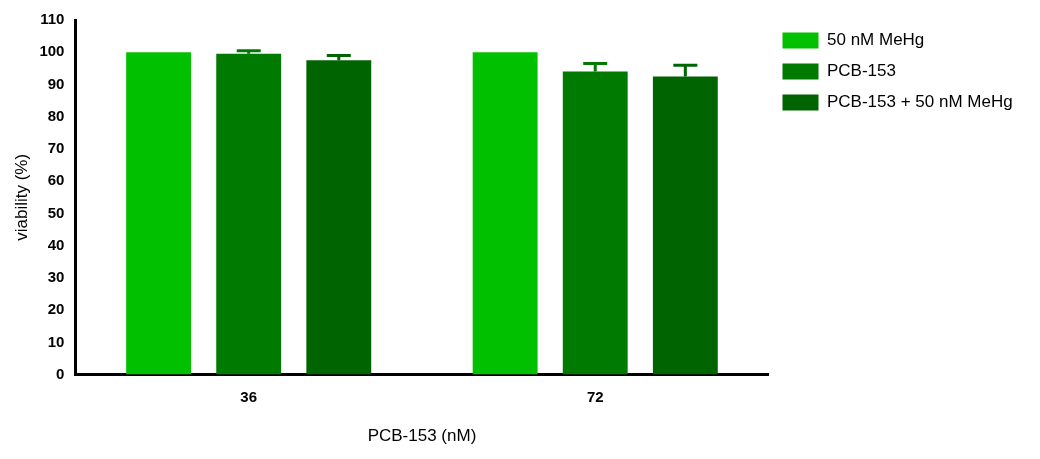 The width and height of the screenshot is (1040, 459). What do you see at coordinates (595, 396) in the screenshot?
I see `x-tick-label: 72` at bounding box center [595, 396].